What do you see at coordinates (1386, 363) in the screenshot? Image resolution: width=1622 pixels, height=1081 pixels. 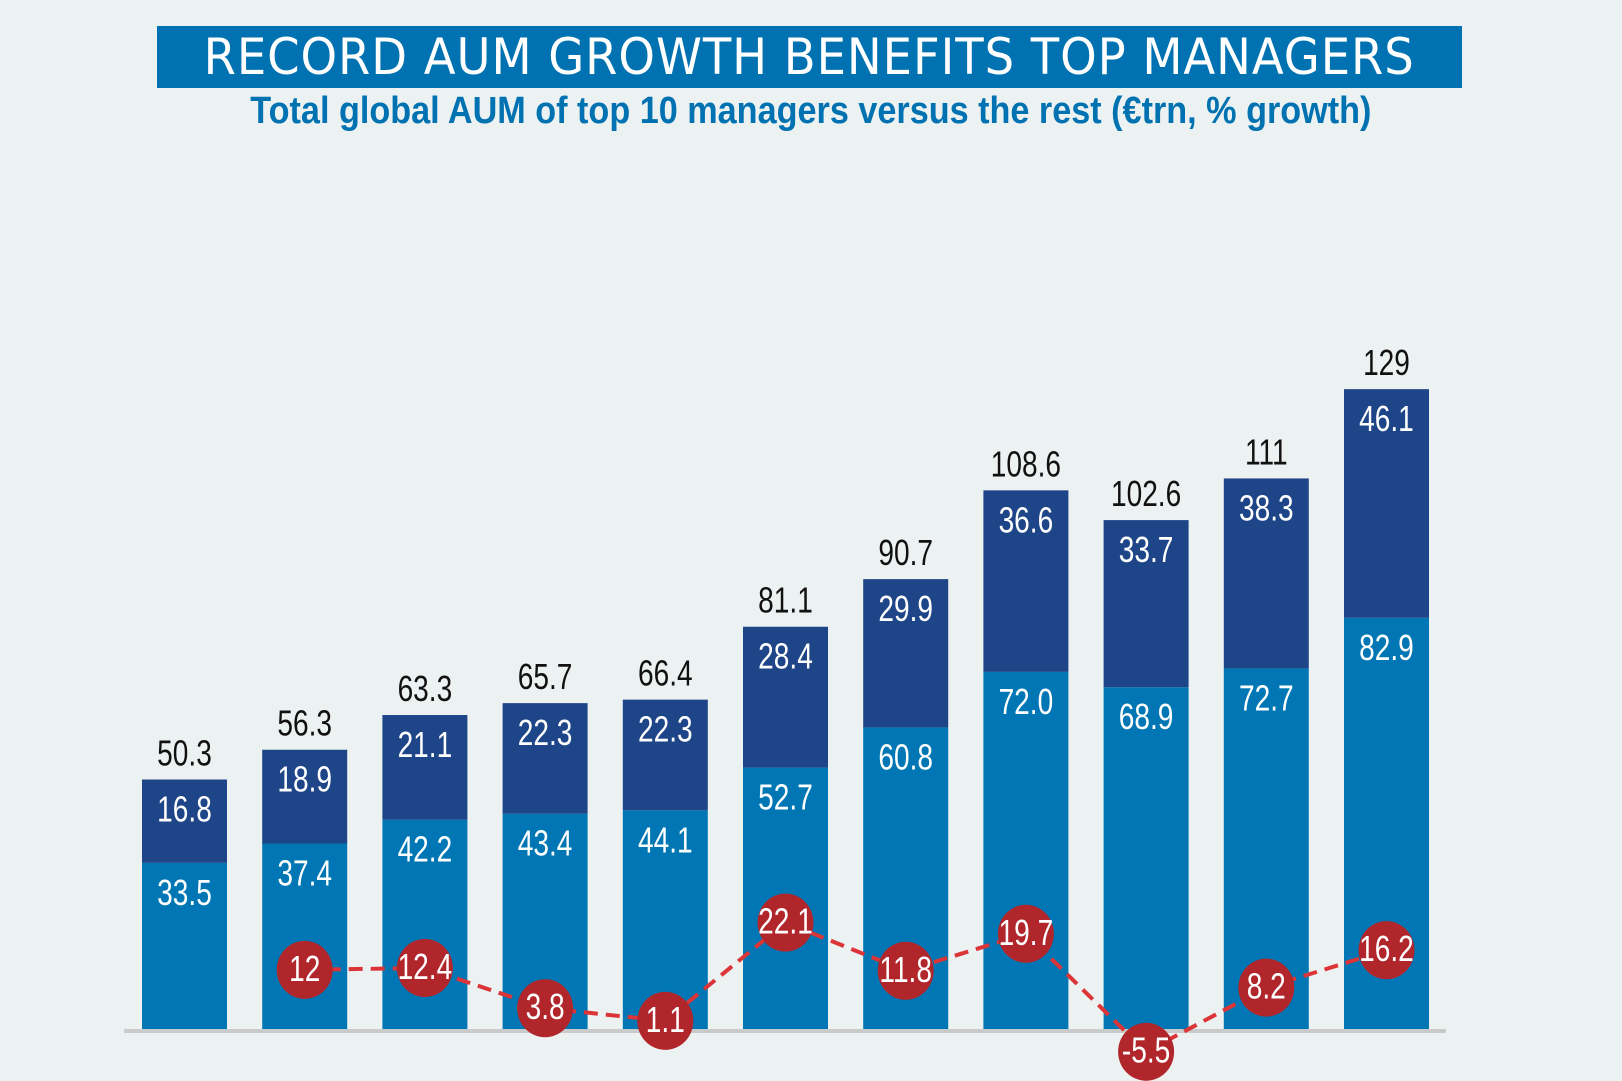 I see `bar-total-label: 129` at bounding box center [1386, 363].